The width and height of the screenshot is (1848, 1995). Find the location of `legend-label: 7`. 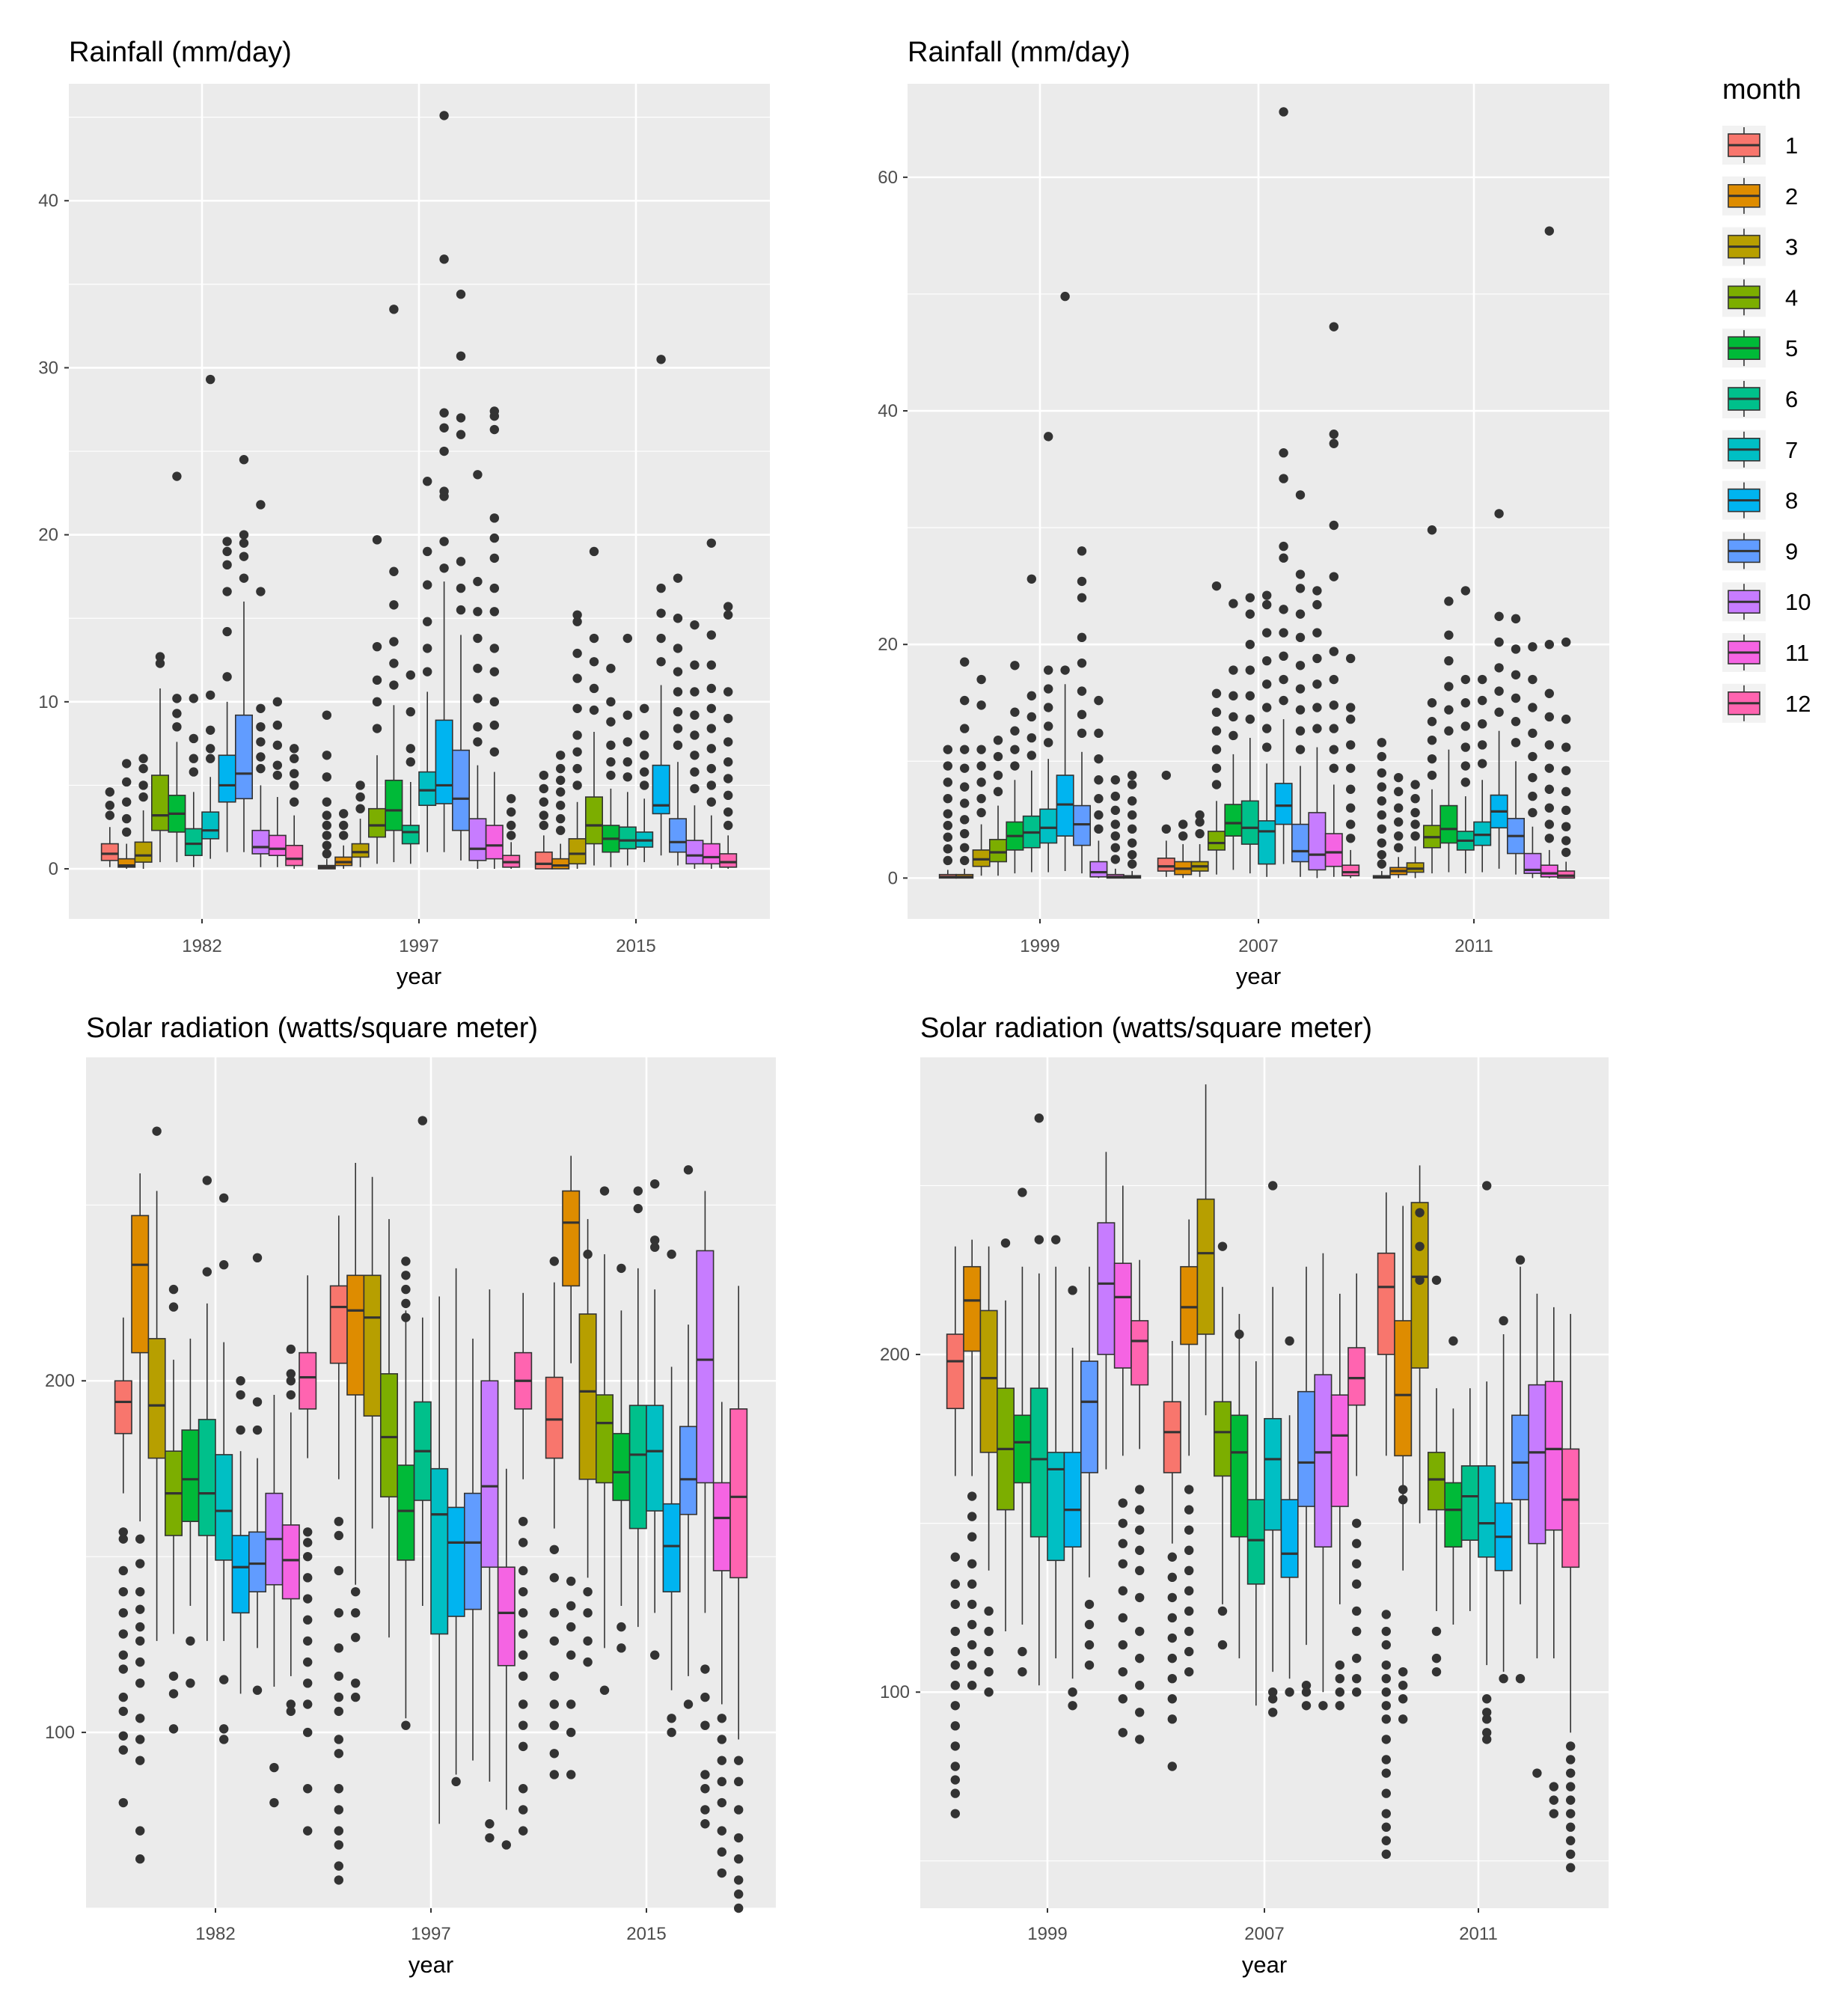

legend-label: 7 is located at coordinates (1791, 450).